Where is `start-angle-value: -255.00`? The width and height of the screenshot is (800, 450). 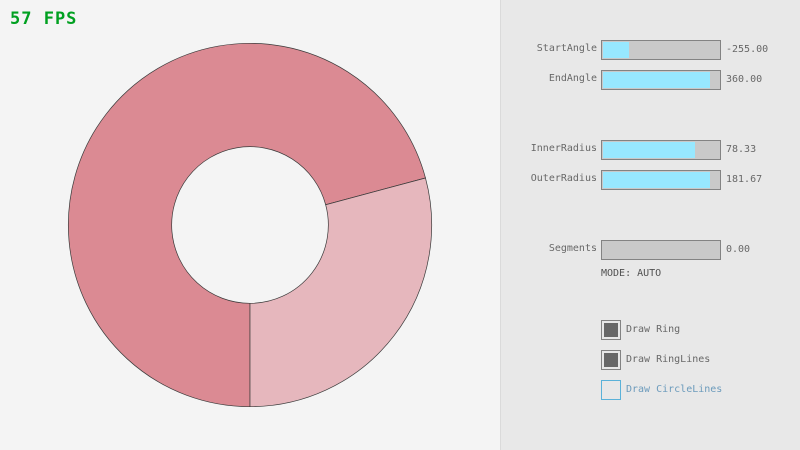 start-angle-value: -255.00 is located at coordinates (747, 49).